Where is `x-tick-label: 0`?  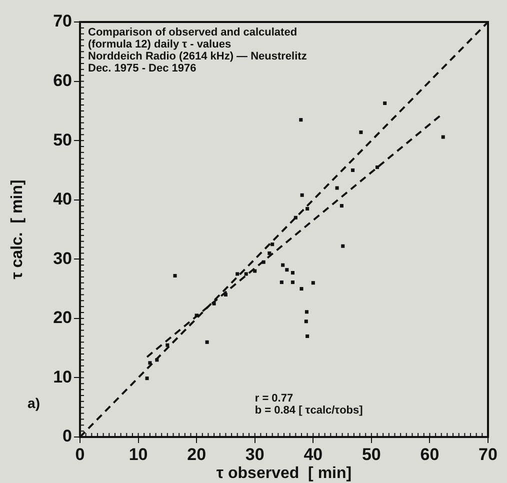 x-tick-label: 0 is located at coordinates (80, 454).